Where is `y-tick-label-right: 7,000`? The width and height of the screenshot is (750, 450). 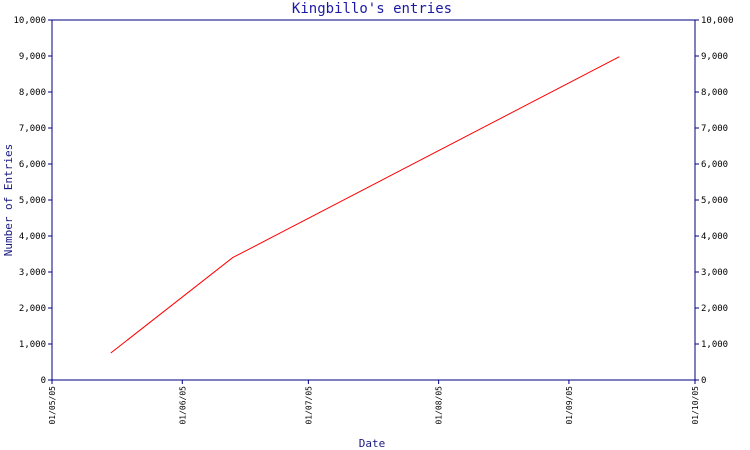
y-tick-label-right: 7,000 is located at coordinates (714, 129).